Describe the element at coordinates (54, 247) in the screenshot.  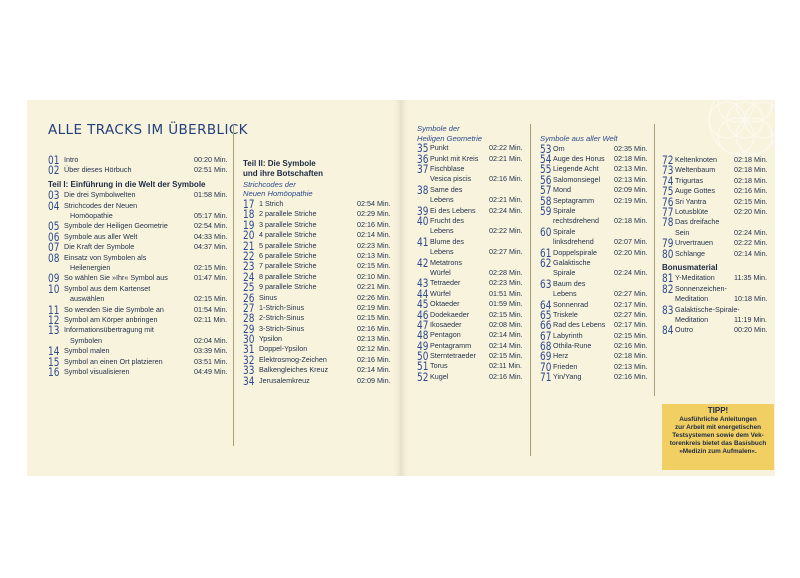
I see `track-number: 07` at that location.